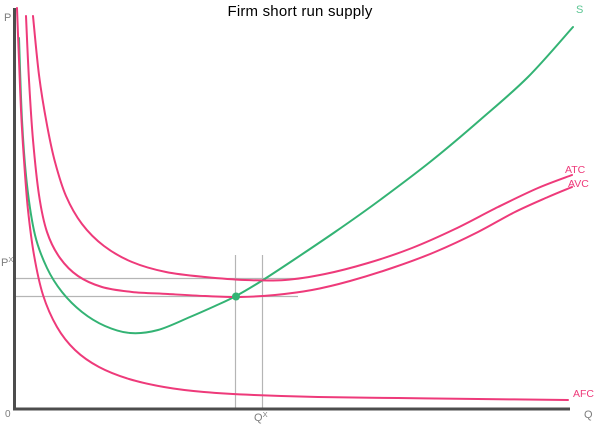 The width and height of the screenshot is (600, 429). Describe the element at coordinates (578, 184) in the screenshot. I see `avc-curve-label: AVC` at that location.